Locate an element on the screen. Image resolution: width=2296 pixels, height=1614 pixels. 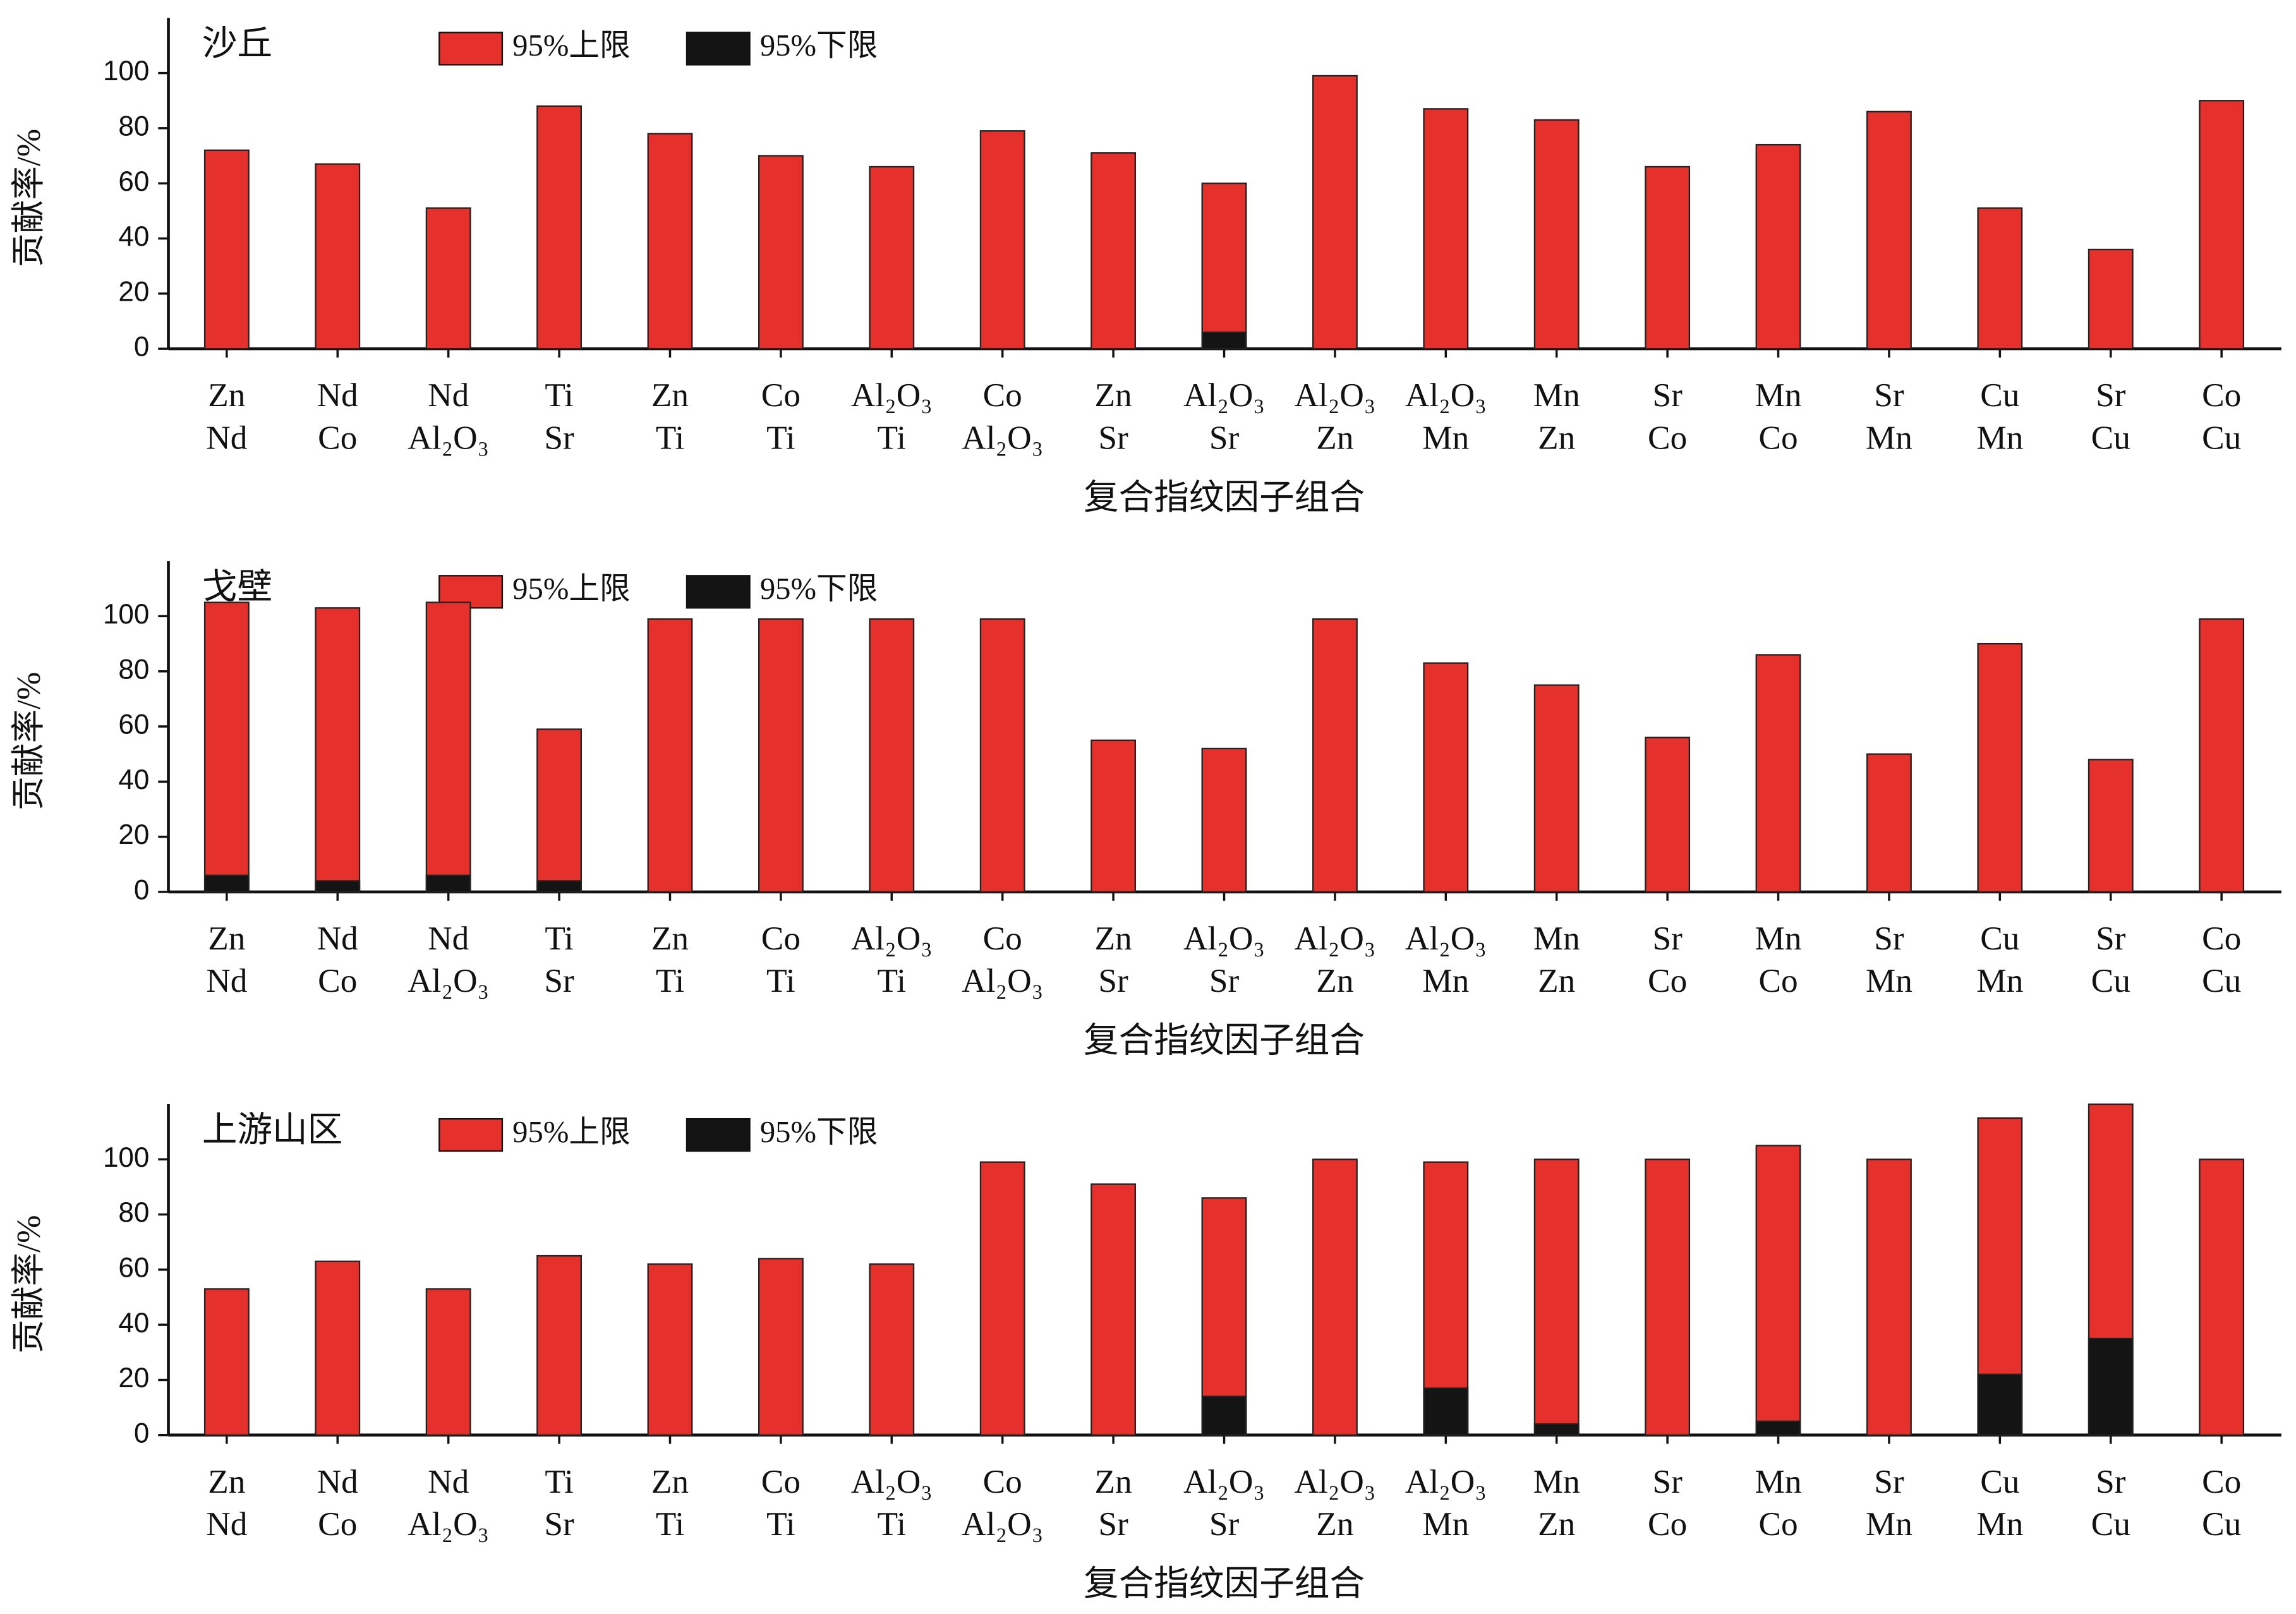
panel-title: 上游山区 is located at coordinates (272, 1131).